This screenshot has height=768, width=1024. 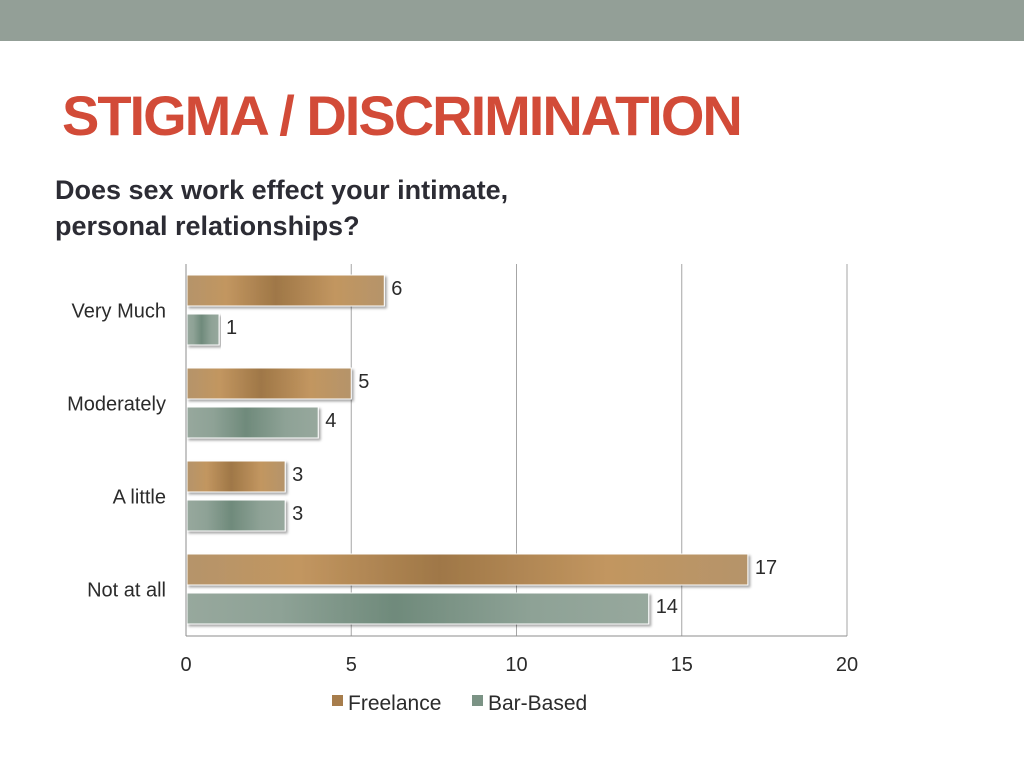 I want to click on bar-freelance-not-at-all, so click(x=467, y=569).